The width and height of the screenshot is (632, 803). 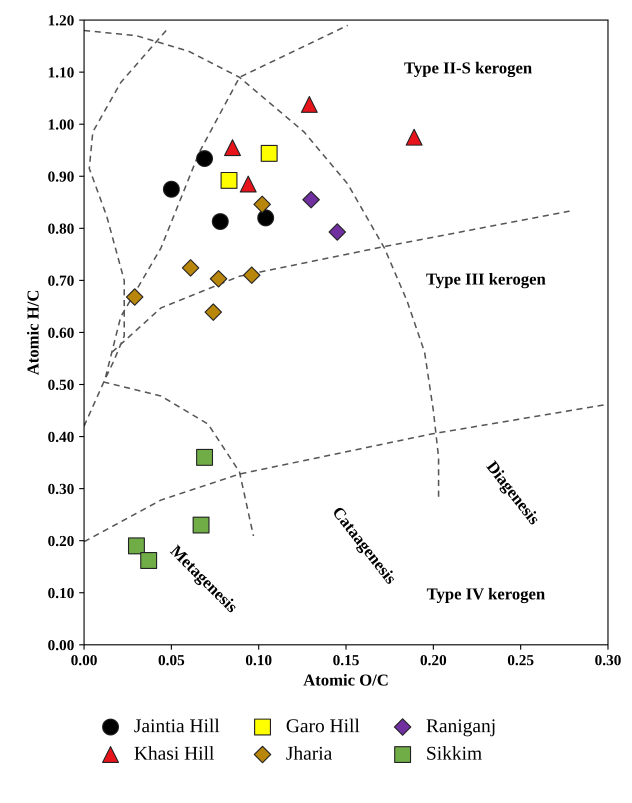 What do you see at coordinates (61, 333) in the screenshot?
I see `y-tick-label: 0.60` at bounding box center [61, 333].